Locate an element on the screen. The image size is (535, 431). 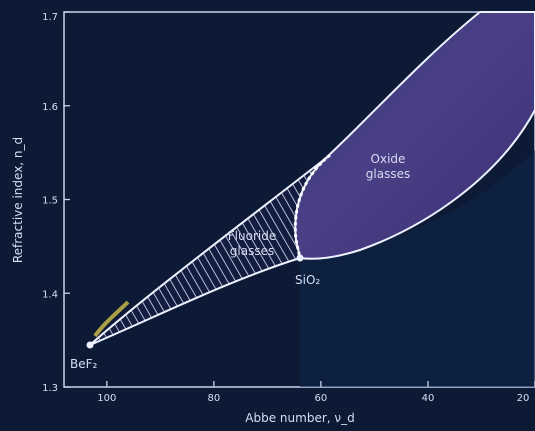
oxide-label-line2: glasses is located at coordinates (388, 174).